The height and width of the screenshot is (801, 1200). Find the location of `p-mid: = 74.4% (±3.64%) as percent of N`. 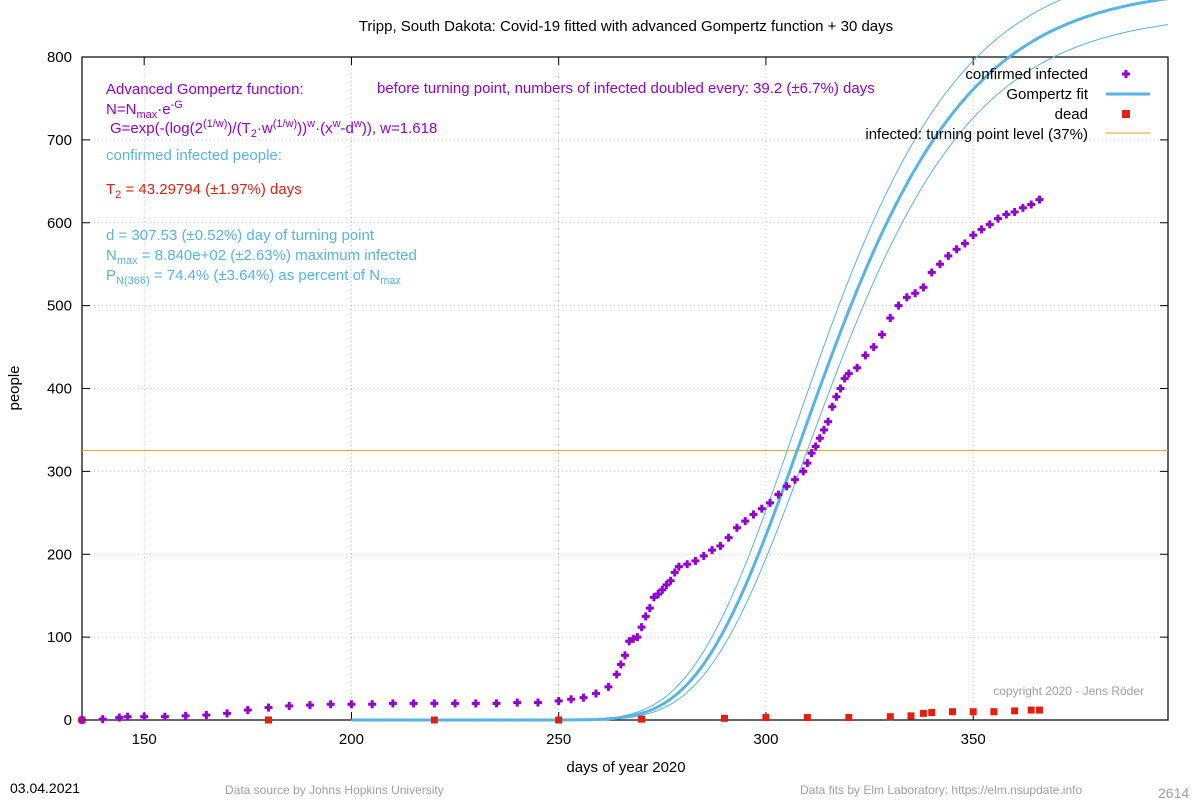

p-mid: = 74.4% (±3.64%) as percent of N is located at coordinates (265, 275).